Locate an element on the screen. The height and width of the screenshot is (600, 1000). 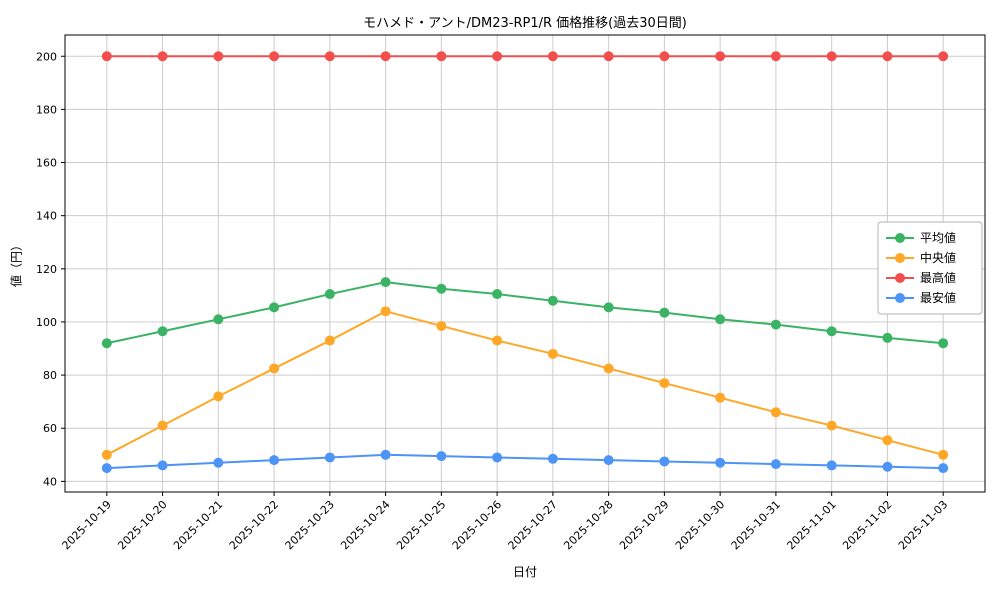
x-tick-label: 2025-10-19 is located at coordinates (87, 525).